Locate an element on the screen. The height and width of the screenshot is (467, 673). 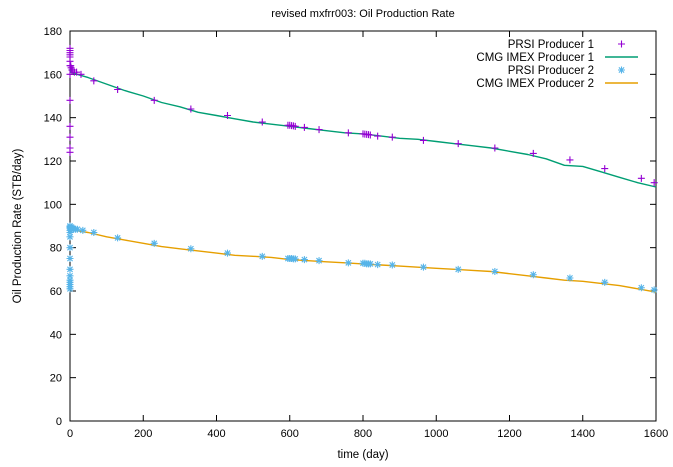
y-tick-label: 120 is located at coordinates (53, 162).